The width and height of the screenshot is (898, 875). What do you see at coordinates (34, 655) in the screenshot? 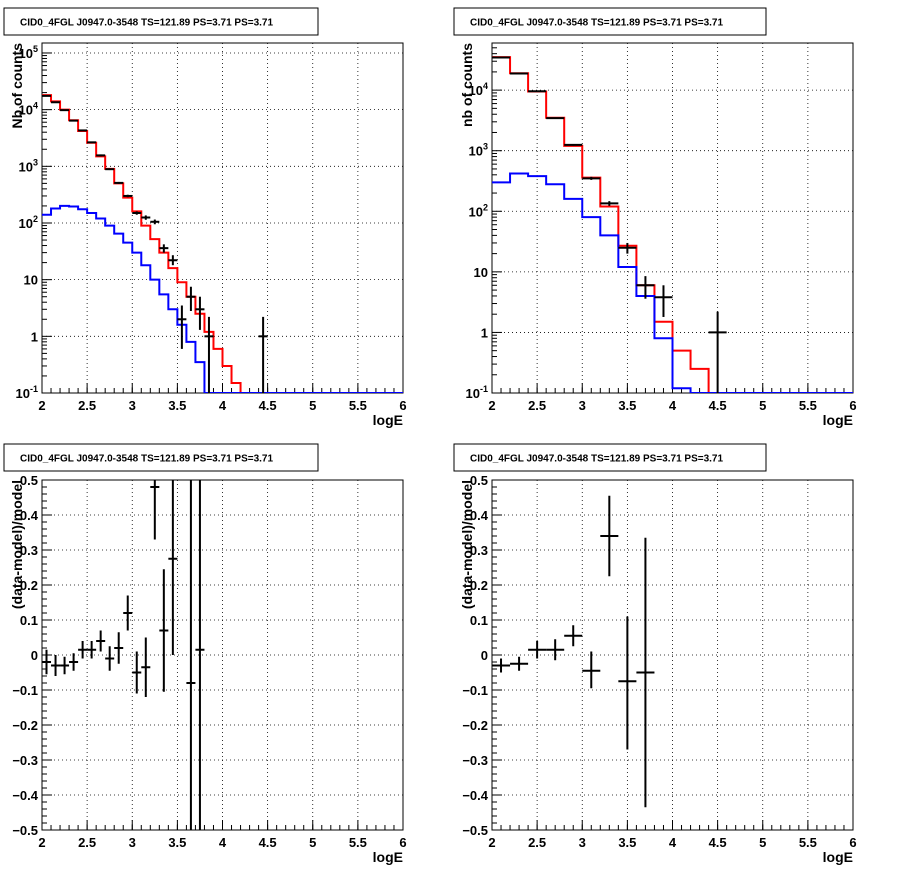
I see `y-tick-label: 0` at bounding box center [34, 655].